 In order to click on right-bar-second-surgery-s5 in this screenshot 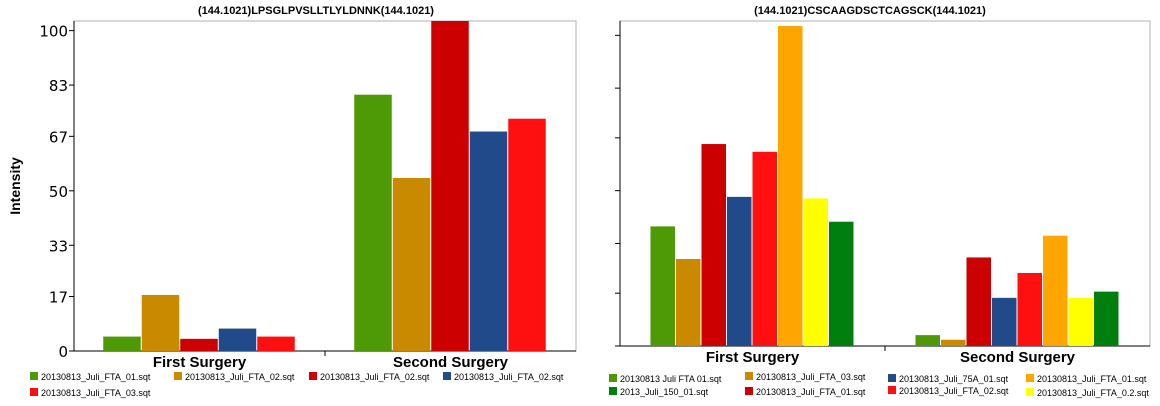, I will do `click(1055, 290)`.